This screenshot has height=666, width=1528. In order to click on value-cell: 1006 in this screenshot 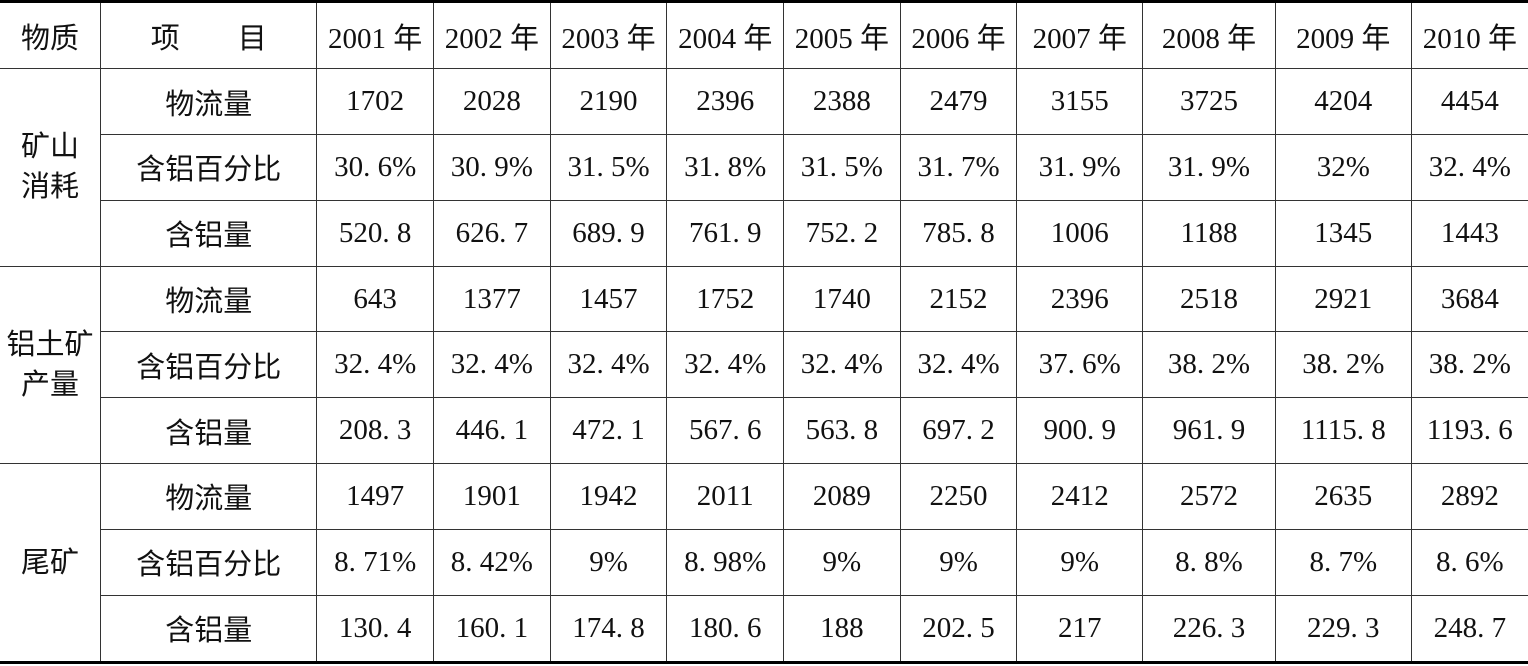, I will do `click(1080, 233)`.